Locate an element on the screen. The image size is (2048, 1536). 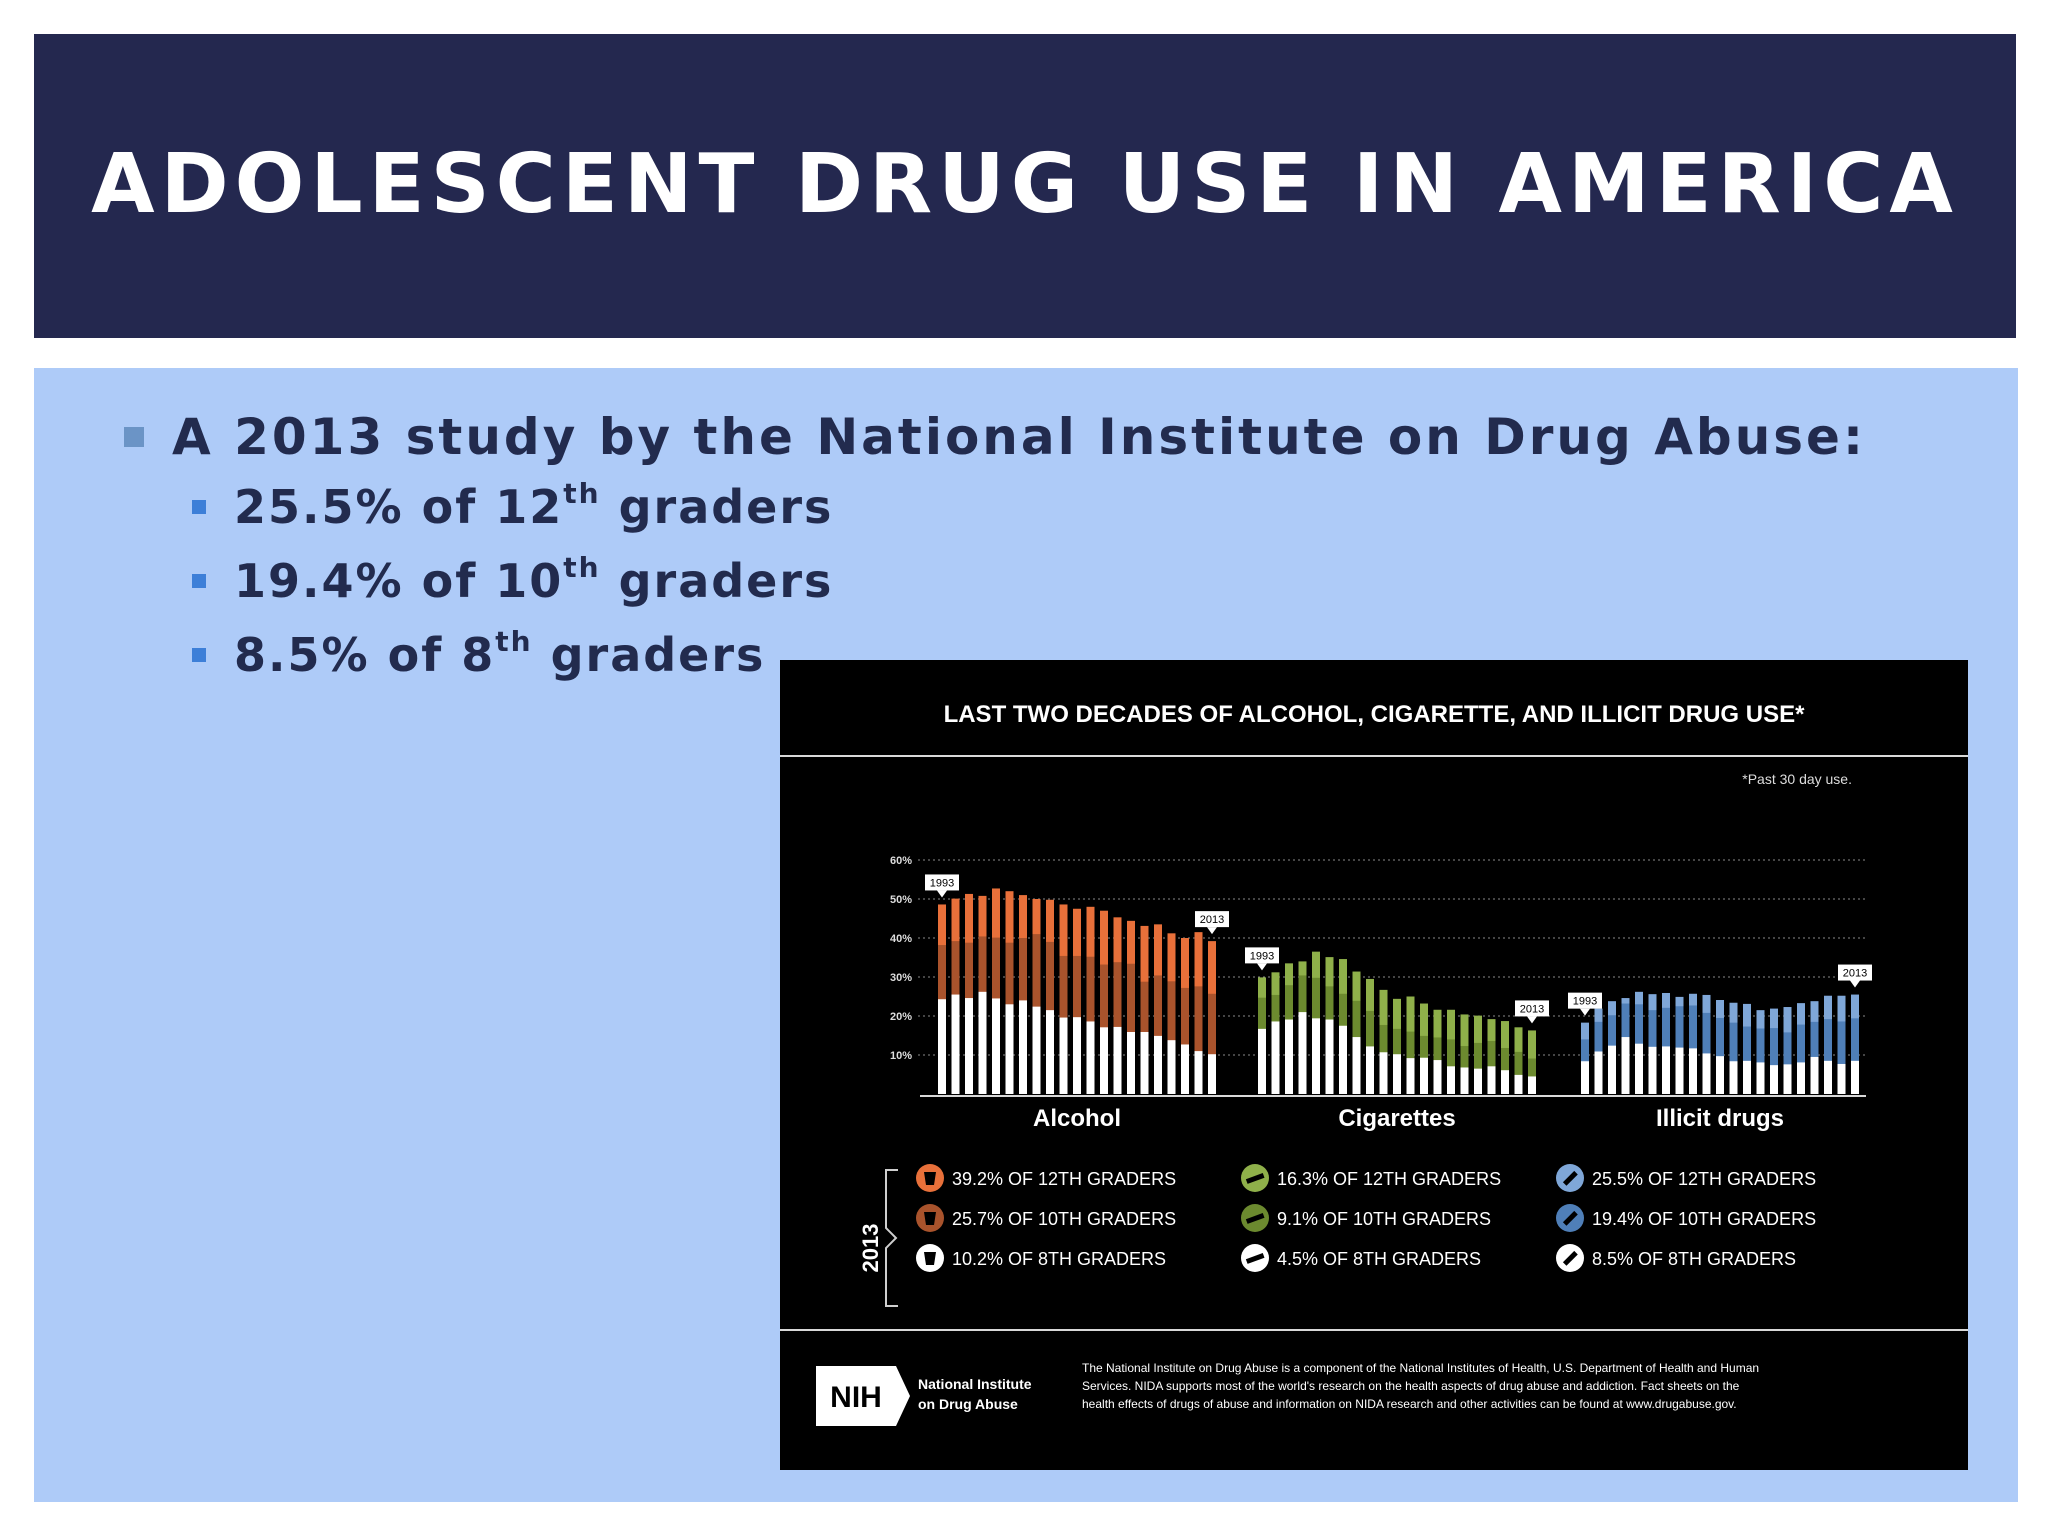
nih-logo-shape is located at coordinates (863, 1396).